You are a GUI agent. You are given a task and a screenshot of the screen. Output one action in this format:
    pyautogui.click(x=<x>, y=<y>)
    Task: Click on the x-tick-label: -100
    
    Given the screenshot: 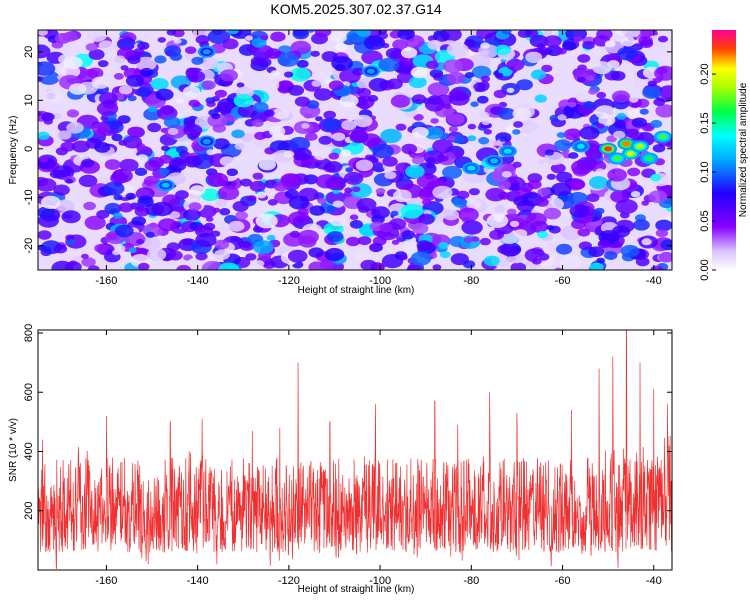 What is the action you would take?
    pyautogui.click(x=380, y=581)
    